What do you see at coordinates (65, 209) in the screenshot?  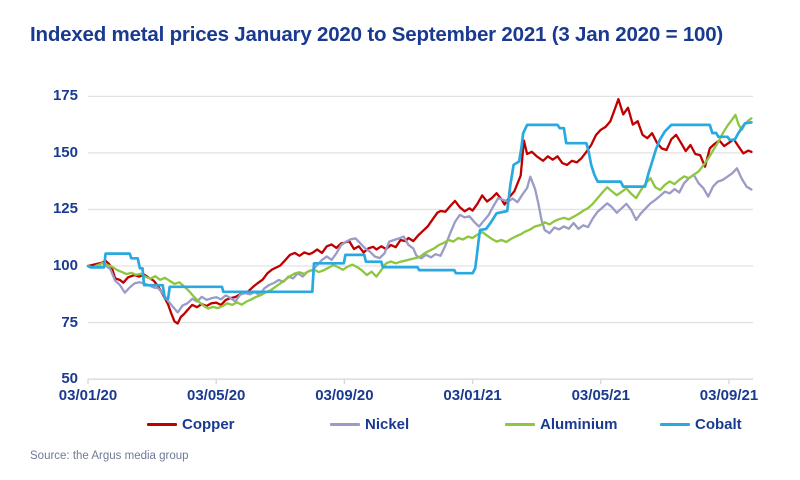 I see `y-tick-label-125: 125` at bounding box center [65, 209].